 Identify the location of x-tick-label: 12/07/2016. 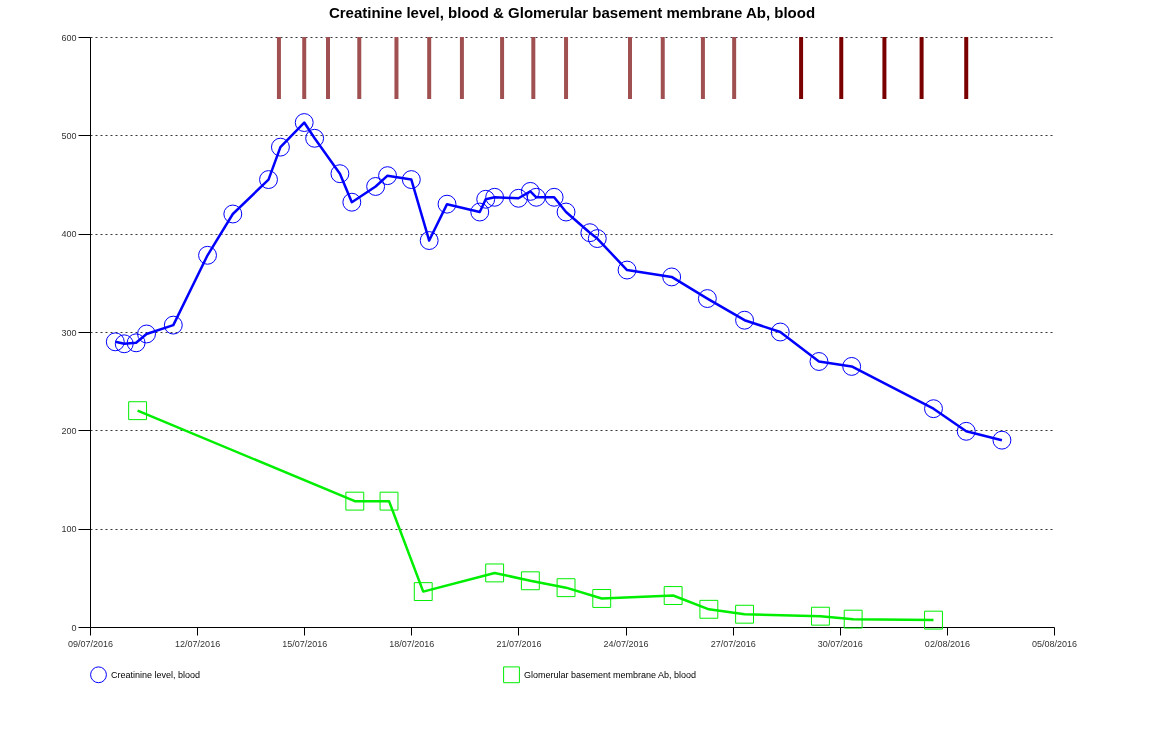
(198, 643).